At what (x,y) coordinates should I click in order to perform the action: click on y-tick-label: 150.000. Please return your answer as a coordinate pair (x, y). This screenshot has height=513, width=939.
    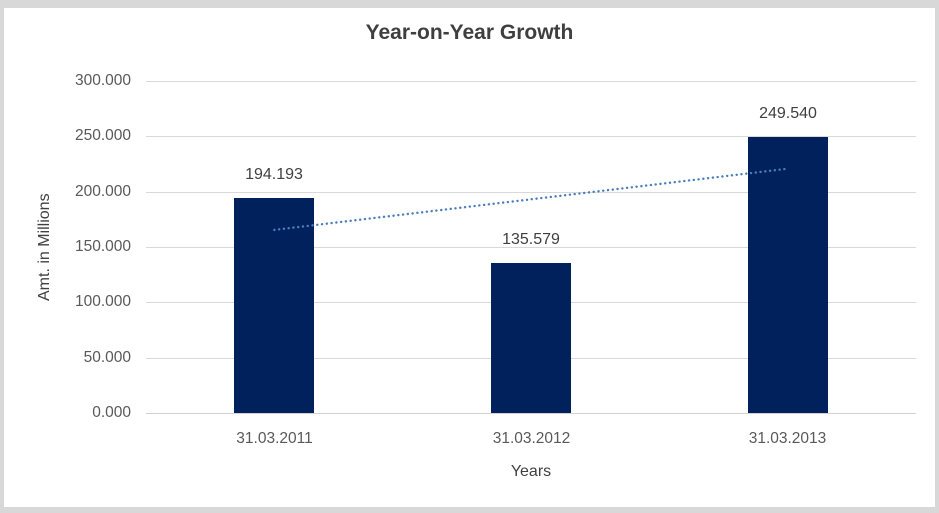
    Looking at the image, I should click on (102, 246).